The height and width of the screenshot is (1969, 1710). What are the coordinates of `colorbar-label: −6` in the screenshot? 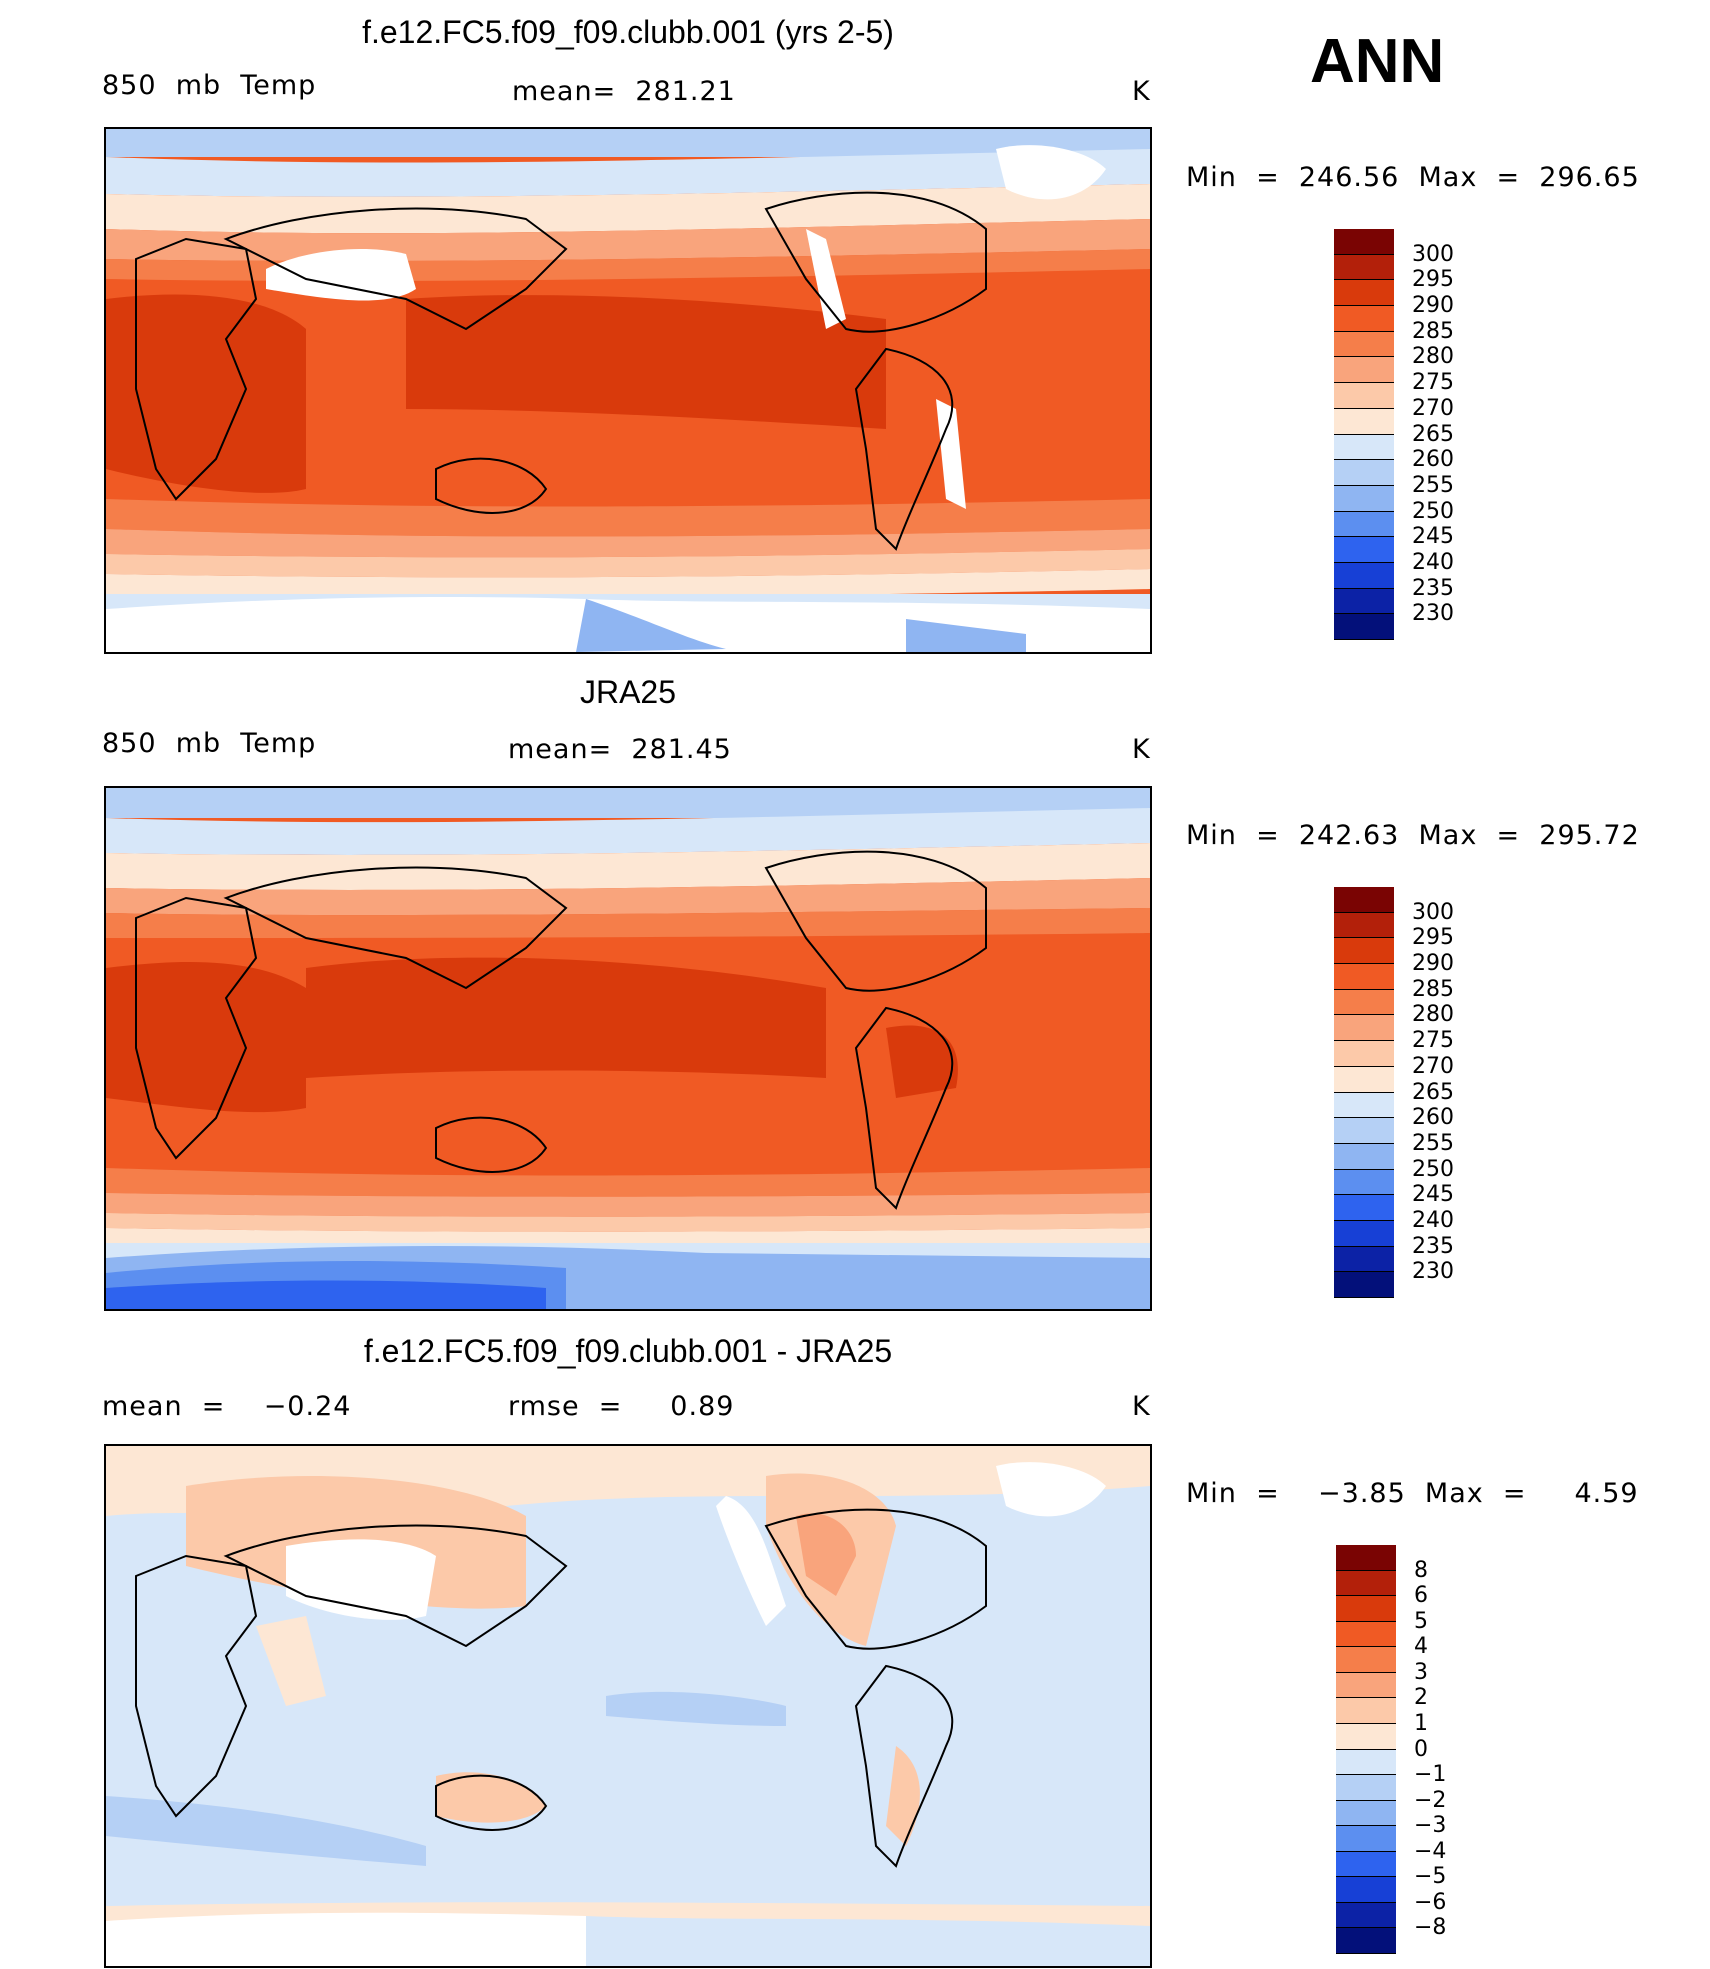 It's located at (1430, 1902).